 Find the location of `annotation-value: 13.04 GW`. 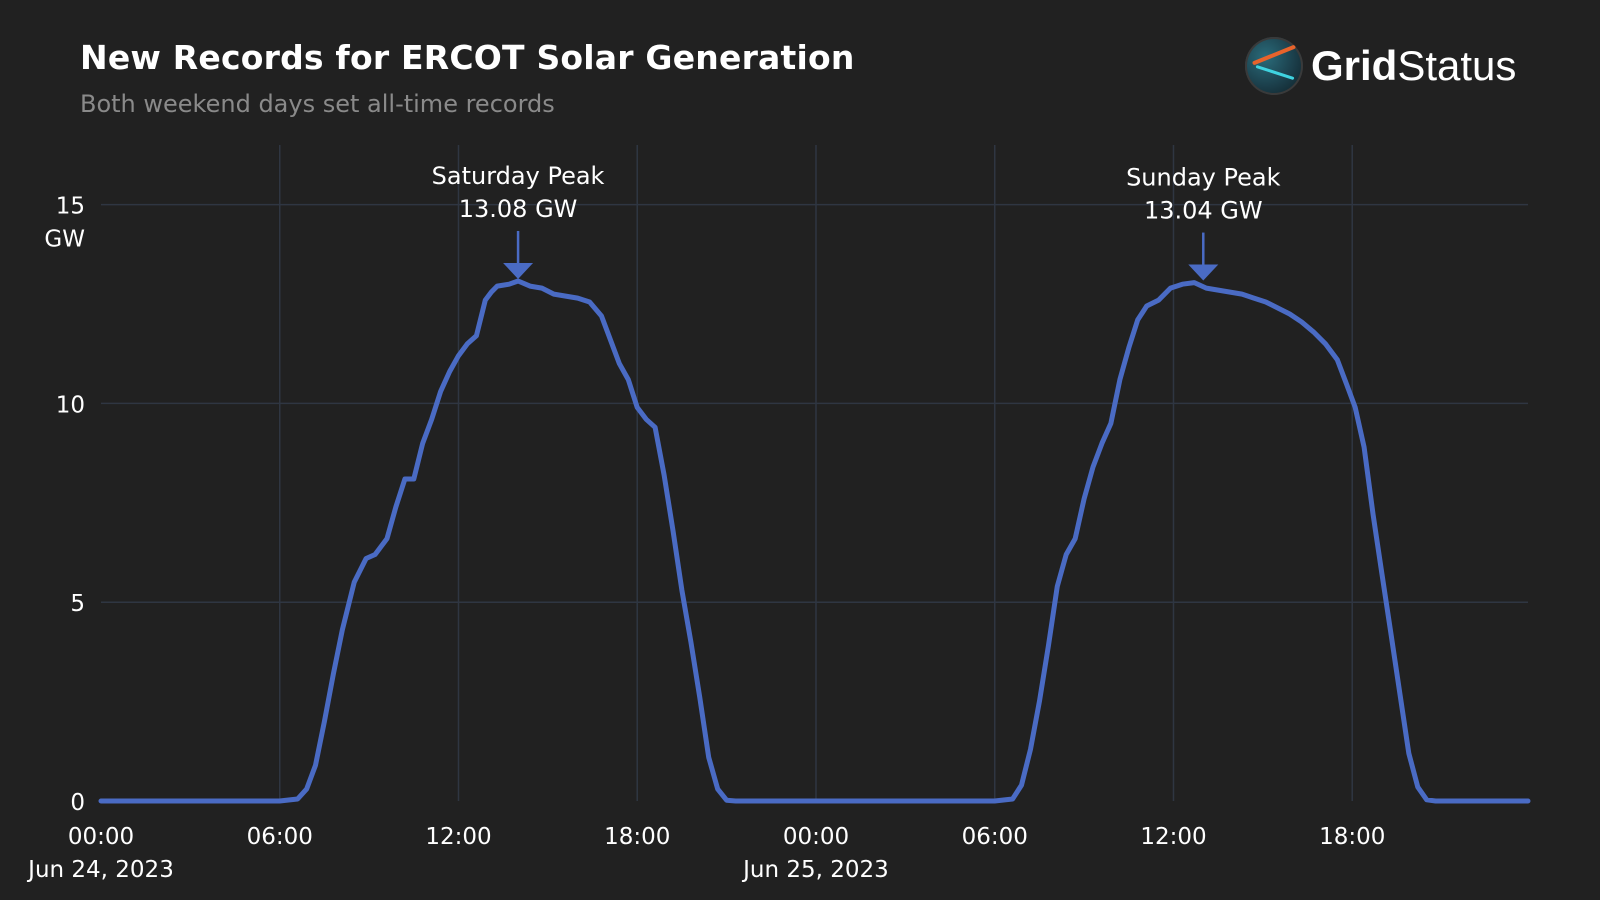

annotation-value: 13.04 GW is located at coordinates (1203, 211).